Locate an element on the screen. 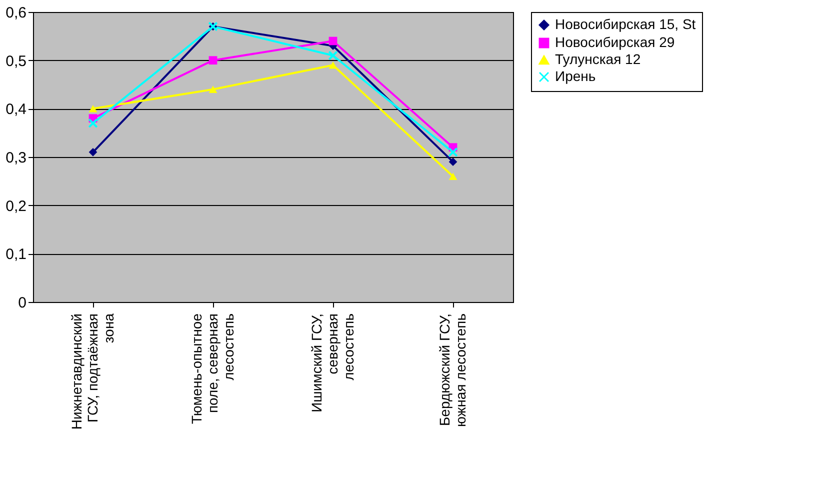  legend-label: Ирень is located at coordinates (575, 76).